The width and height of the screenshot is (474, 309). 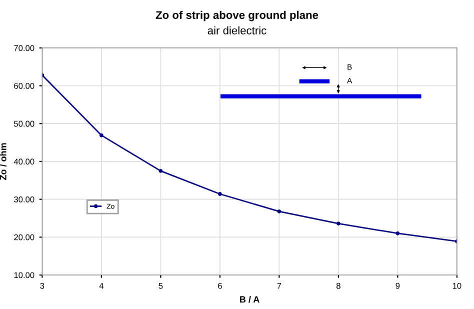 What do you see at coordinates (220, 285) in the screenshot?
I see `x-tick-label: 6` at bounding box center [220, 285].